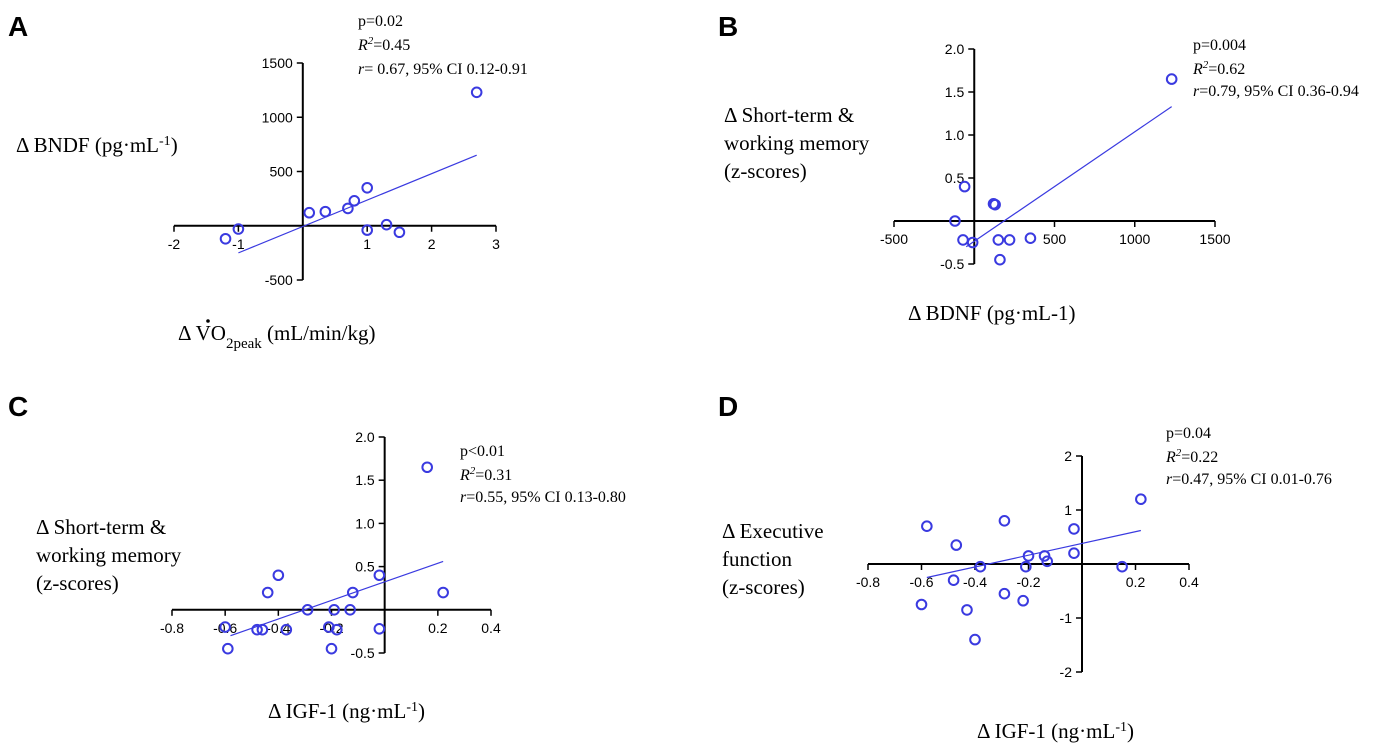 This screenshot has height=746, width=1399. What do you see at coordinates (365, 523) in the screenshot?
I see `y-tick-label-c: 1.0` at bounding box center [365, 523].